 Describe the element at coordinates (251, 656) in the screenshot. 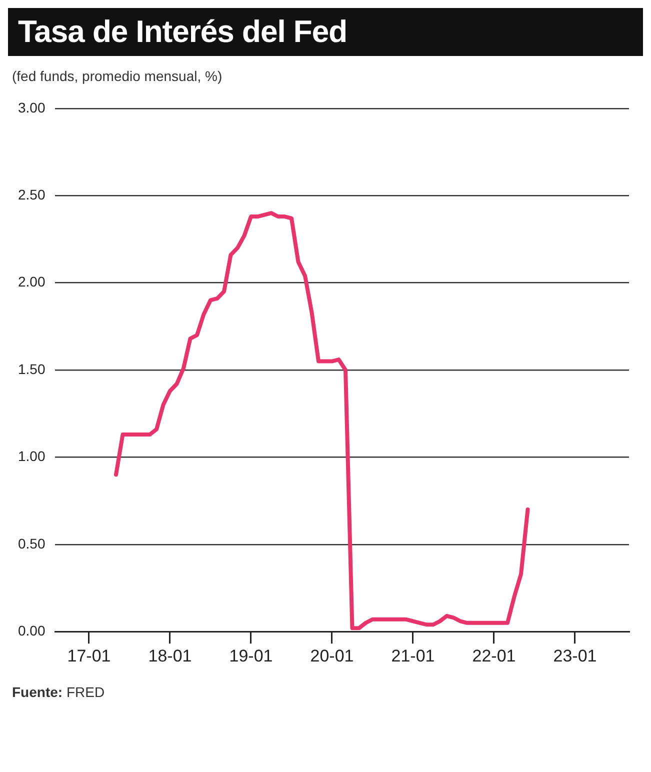

I see `x-tick-label: 19-01` at that location.